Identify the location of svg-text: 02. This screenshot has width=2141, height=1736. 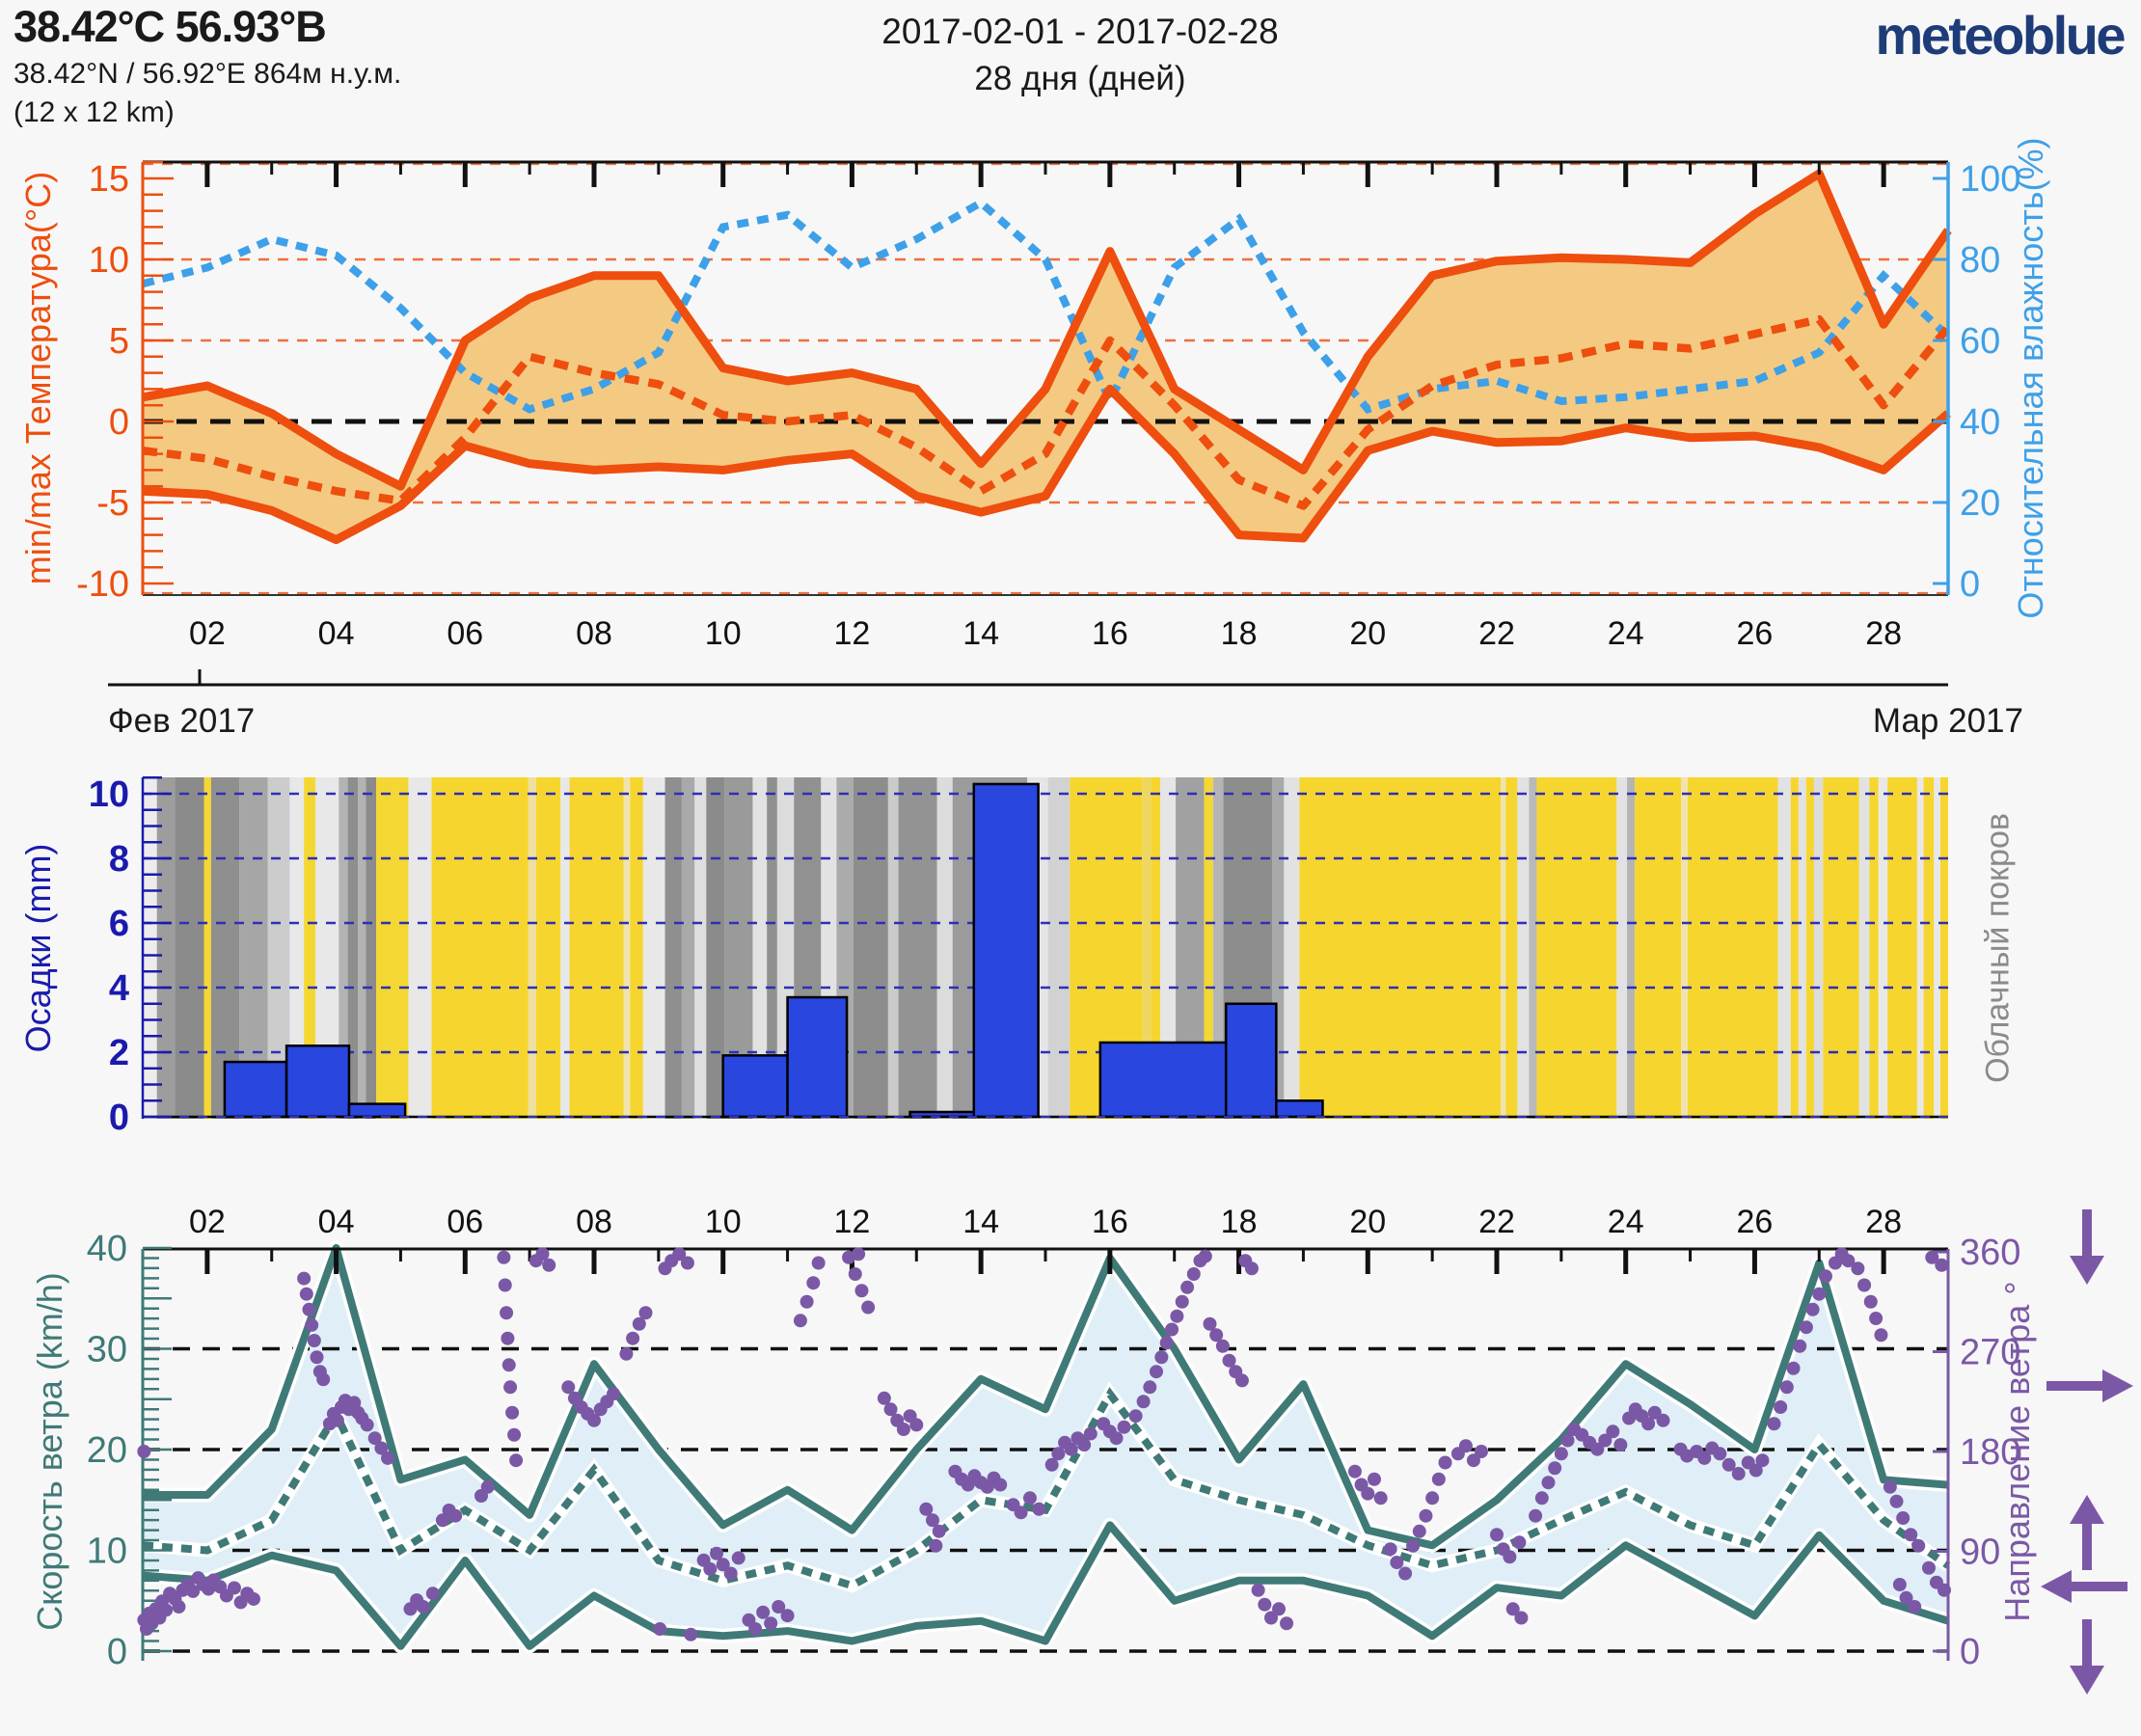
(207, 633).